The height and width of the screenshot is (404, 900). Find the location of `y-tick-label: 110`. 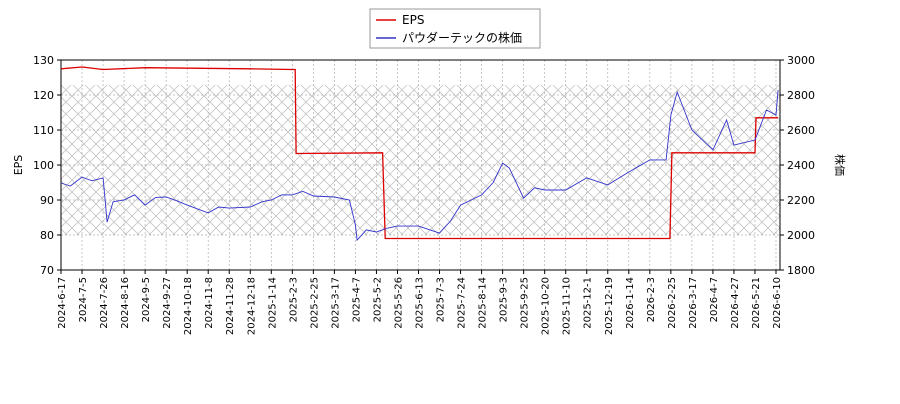

y-tick-label: 110 is located at coordinates (43, 130).